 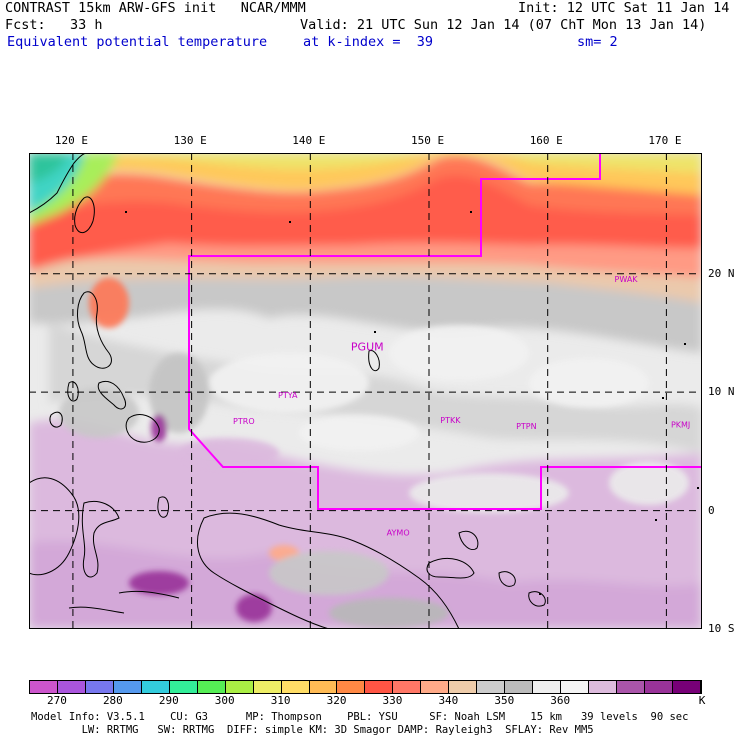 I want to click on colorbar-tick-label: 350, so click(x=504, y=700).